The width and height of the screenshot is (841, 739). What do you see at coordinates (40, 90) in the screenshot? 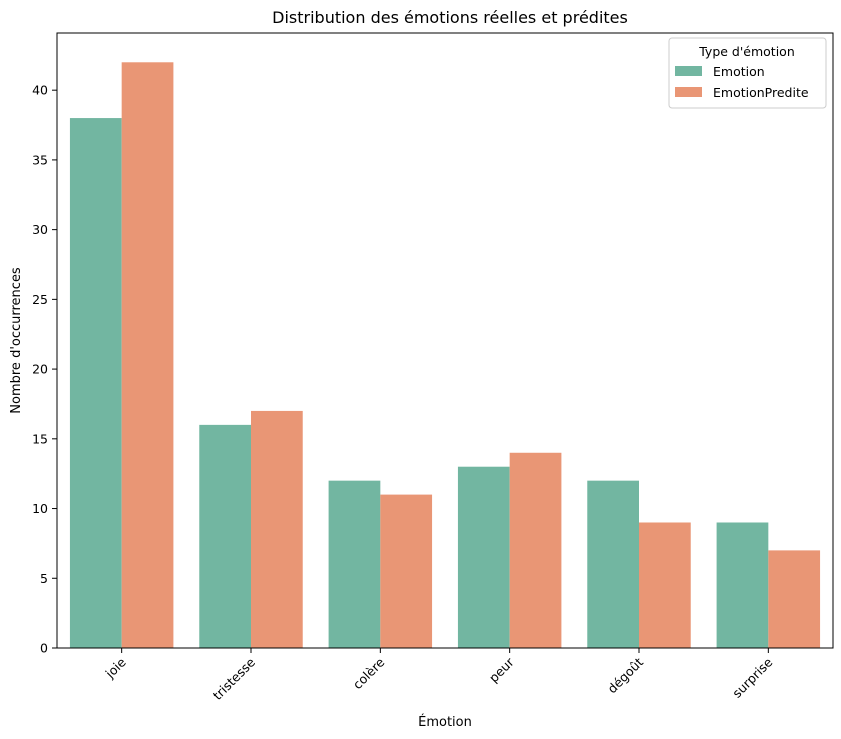
I see `y-tick-label: 40` at bounding box center [40, 90].